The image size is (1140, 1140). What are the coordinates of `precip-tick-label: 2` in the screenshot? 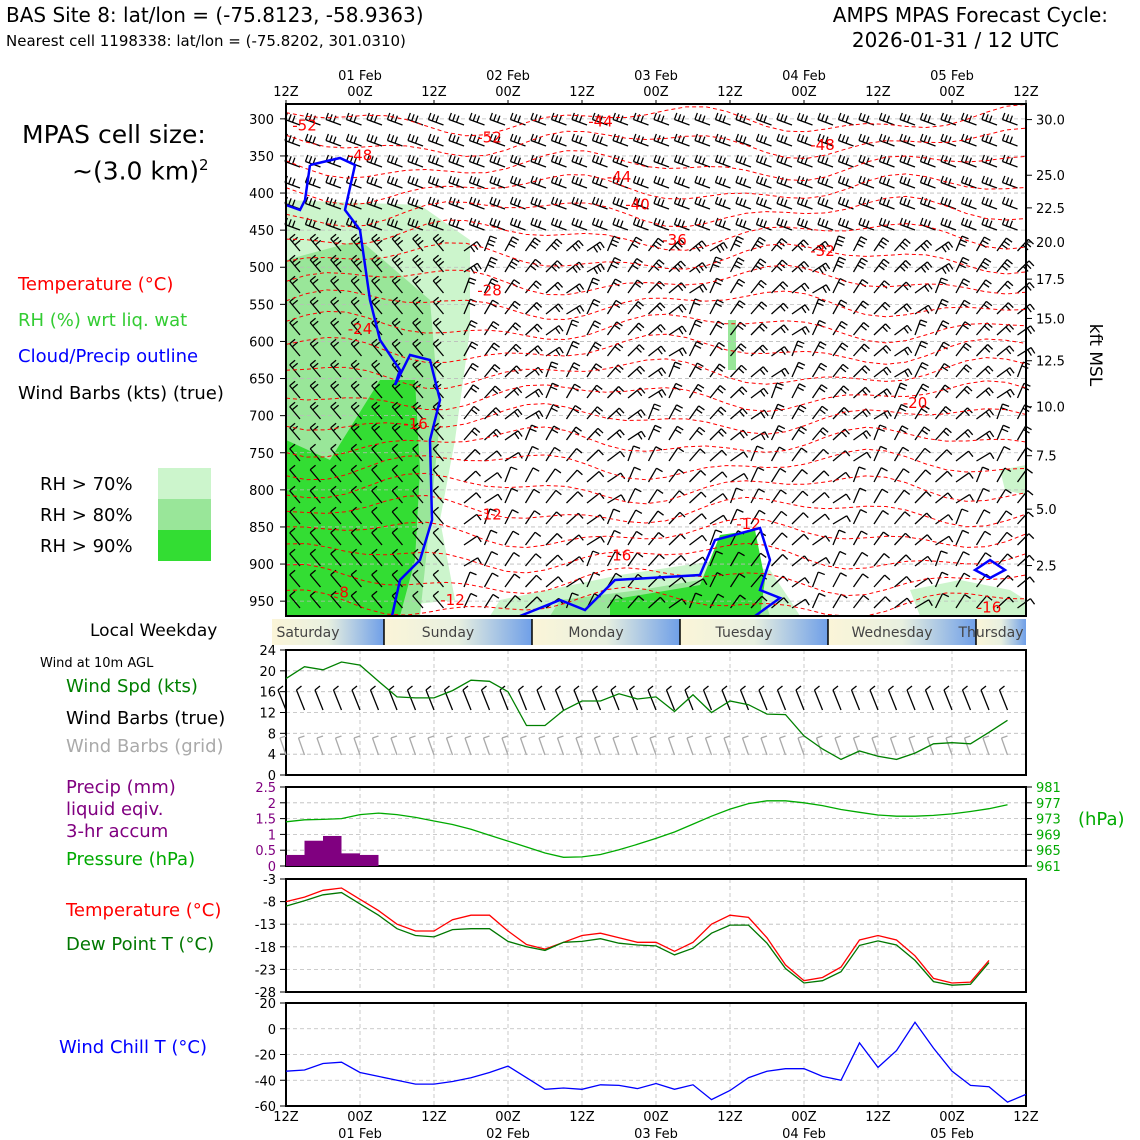 It's located at (272, 804).